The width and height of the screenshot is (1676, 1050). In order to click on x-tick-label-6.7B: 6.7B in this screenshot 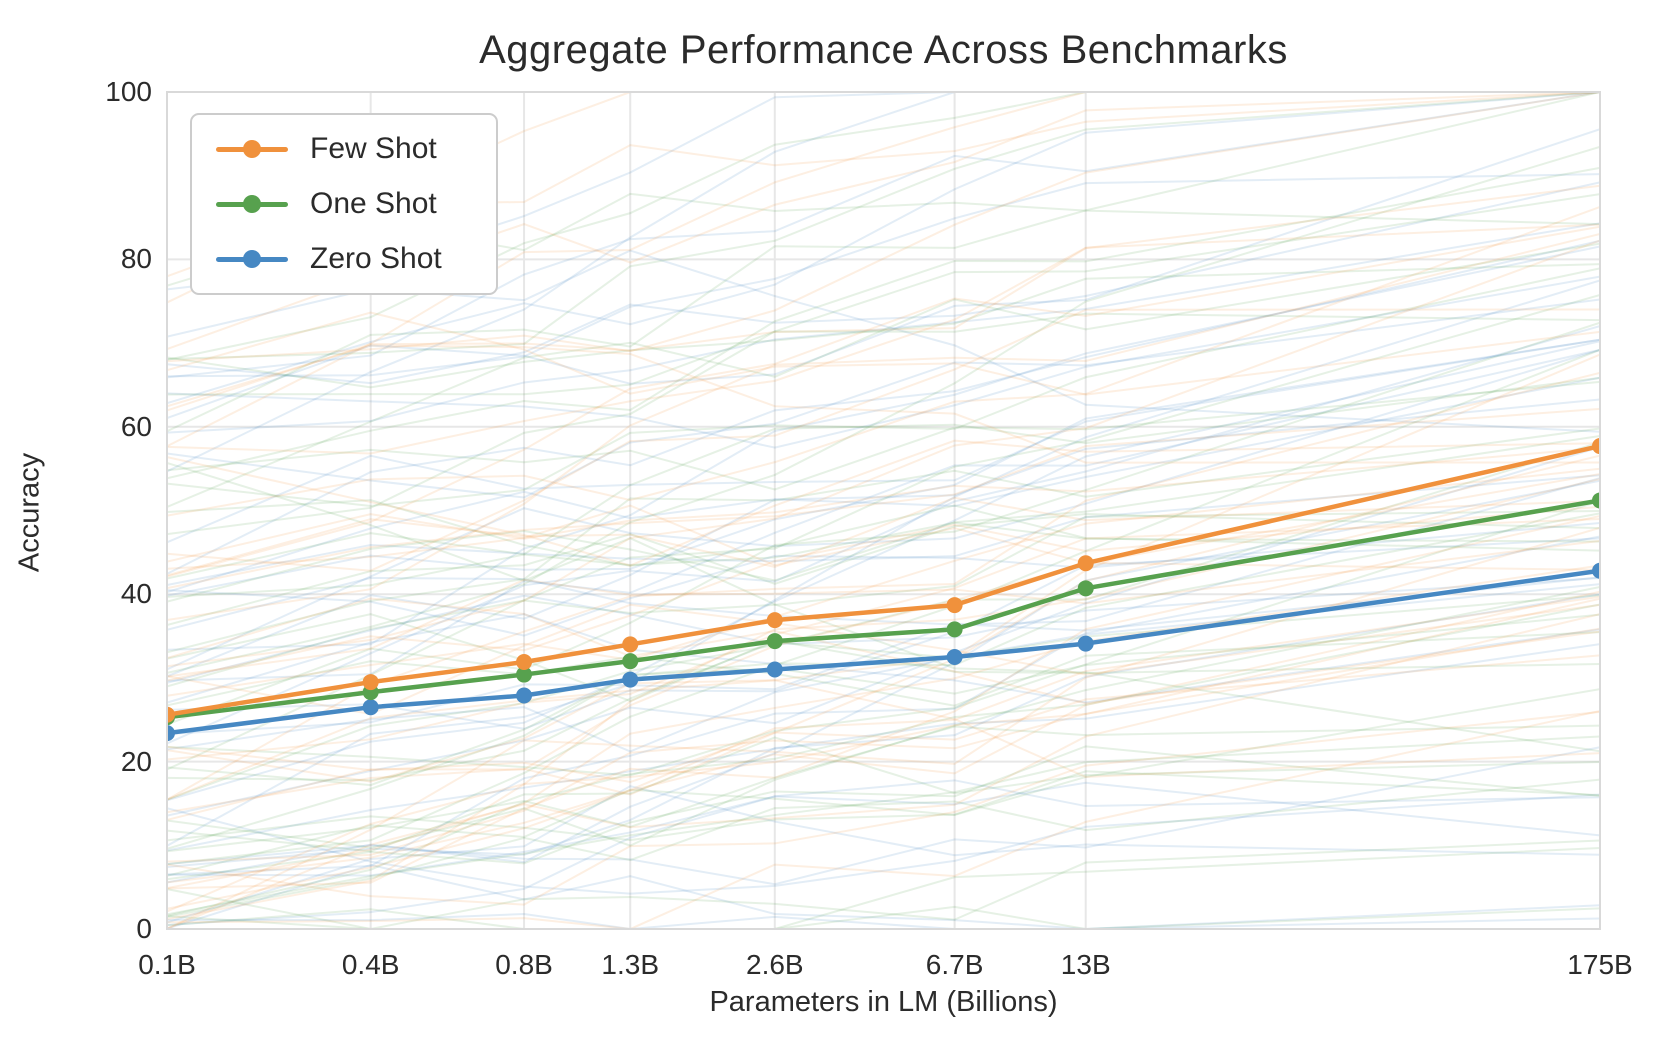, I will do `click(954, 964)`.